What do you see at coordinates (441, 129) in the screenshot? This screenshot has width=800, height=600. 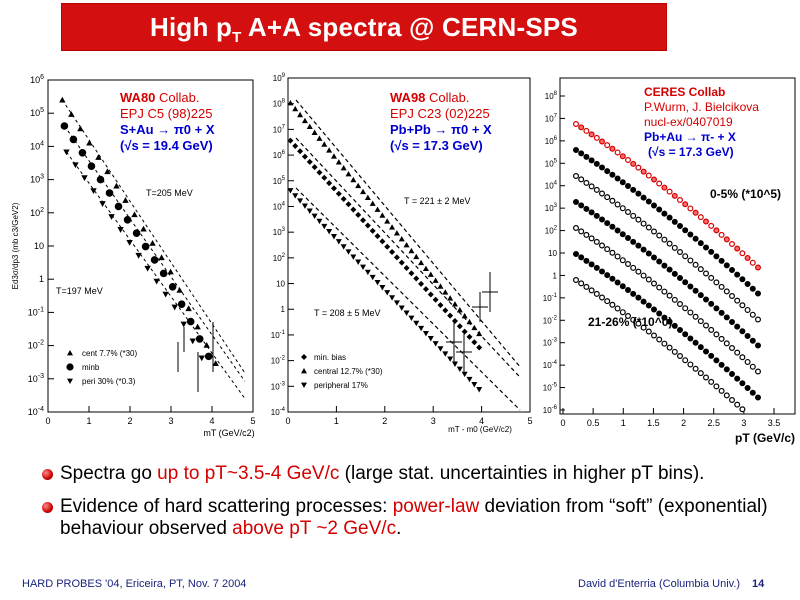 I see `wa98-system: Pb+Pb → π0 + X` at bounding box center [441, 129].